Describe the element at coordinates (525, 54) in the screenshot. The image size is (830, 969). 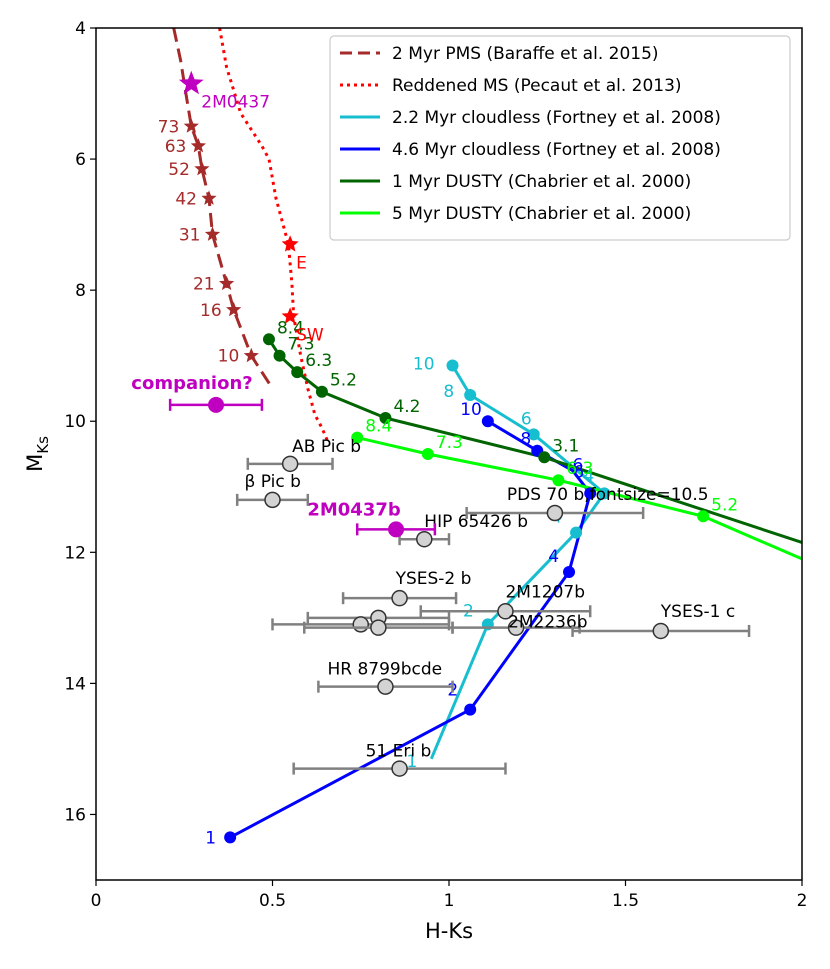
I see `legend-label-0: 2 Myr PMS (Baraffe et al. 2015)` at that location.